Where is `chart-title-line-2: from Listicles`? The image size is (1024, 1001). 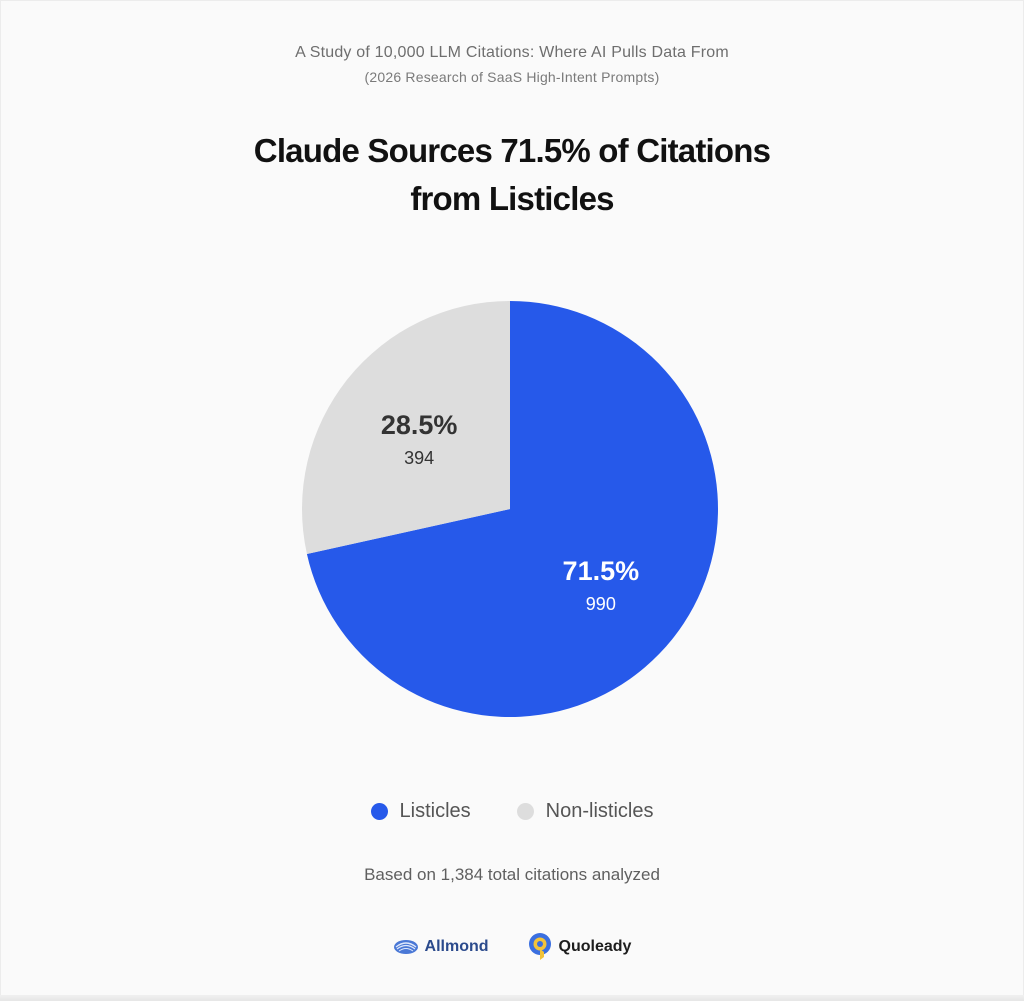
chart-title-line-2: from Listicles is located at coordinates (512, 198).